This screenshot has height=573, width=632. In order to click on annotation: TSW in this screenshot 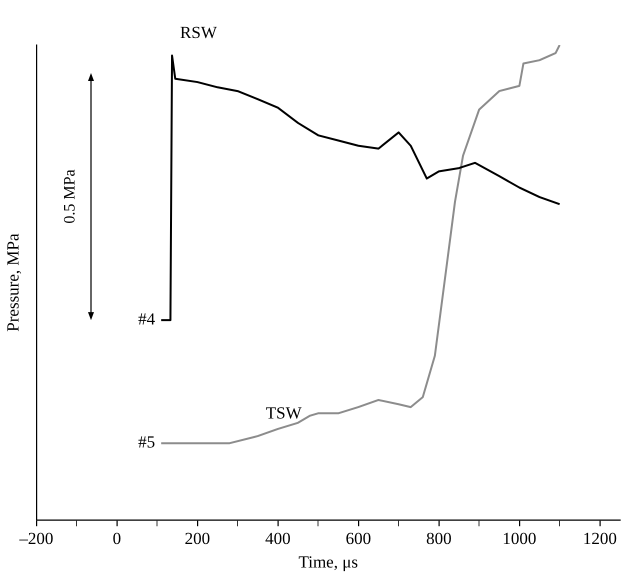, I will do `click(284, 413)`.